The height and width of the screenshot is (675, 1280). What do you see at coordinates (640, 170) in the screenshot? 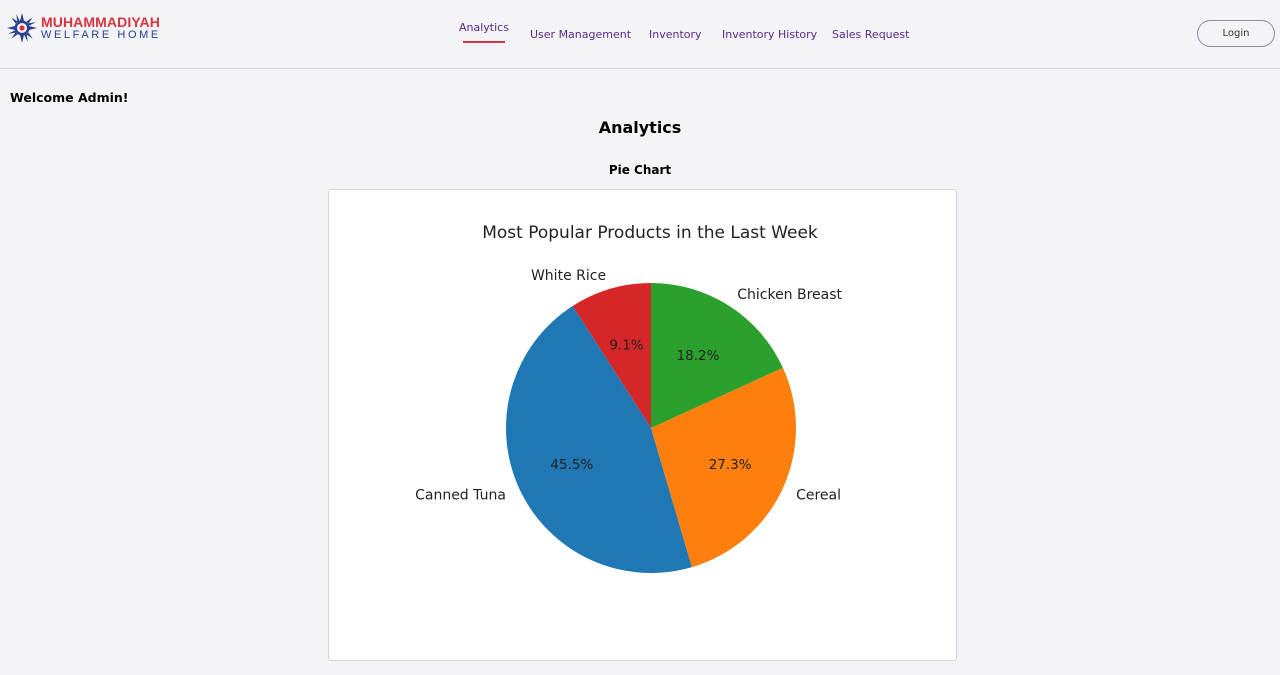
I see `chart-section-title: Pie Chart` at bounding box center [640, 170].